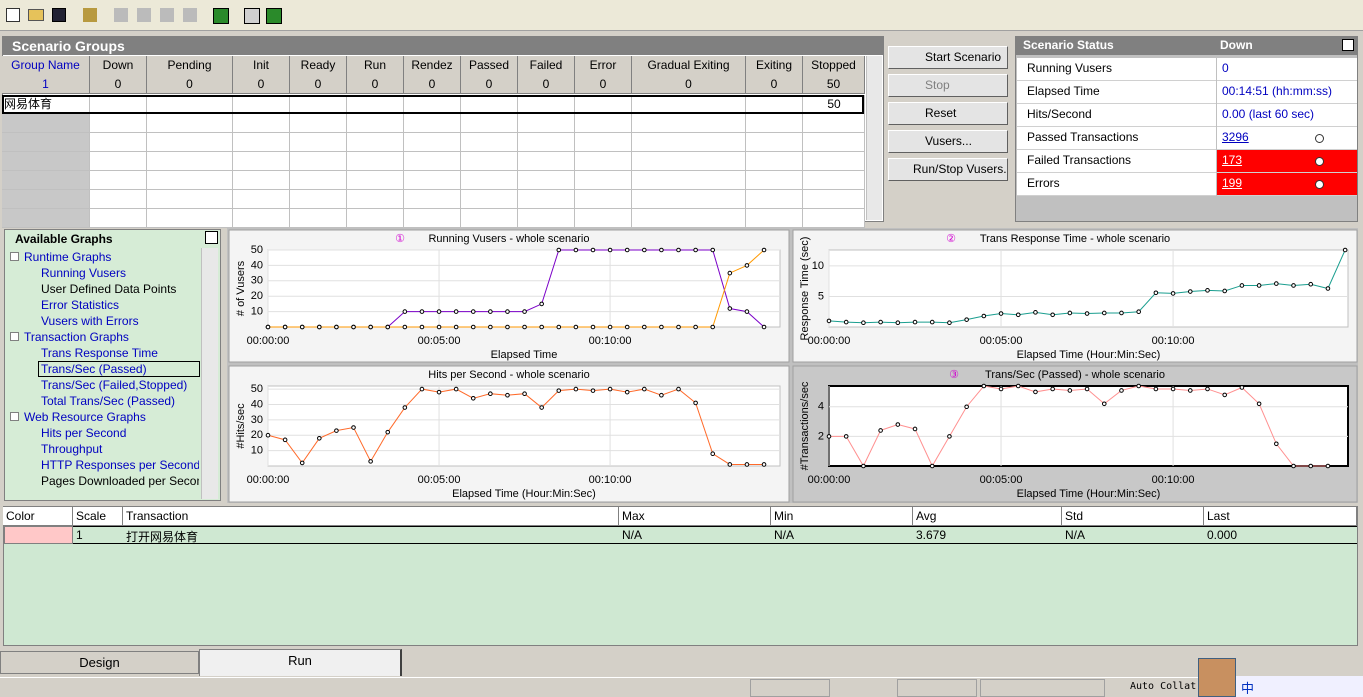  What do you see at coordinates (99, 353) in the screenshot?
I see `tree-item: Trans Response Time` at bounding box center [99, 353].